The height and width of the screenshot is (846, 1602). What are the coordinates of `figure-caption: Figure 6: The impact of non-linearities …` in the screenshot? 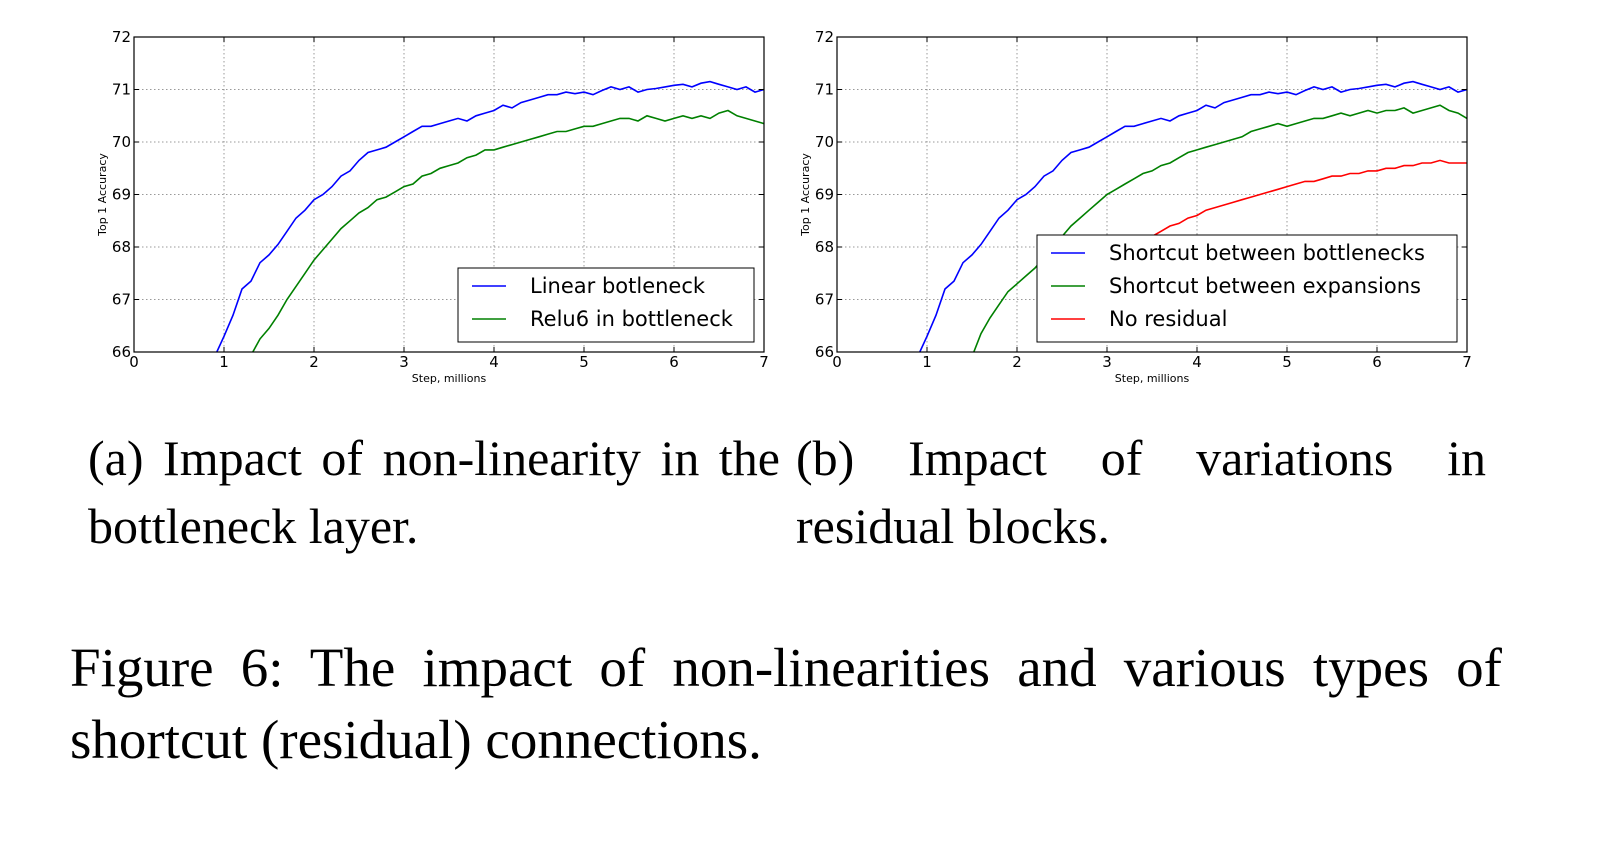 It's located at (786, 703).